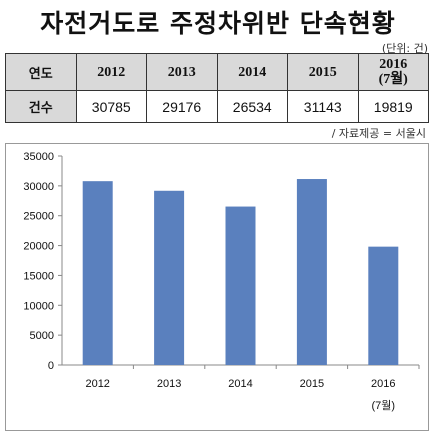 This screenshot has width=436, height=435. I want to click on x-tick-label: 2015, so click(312, 384).